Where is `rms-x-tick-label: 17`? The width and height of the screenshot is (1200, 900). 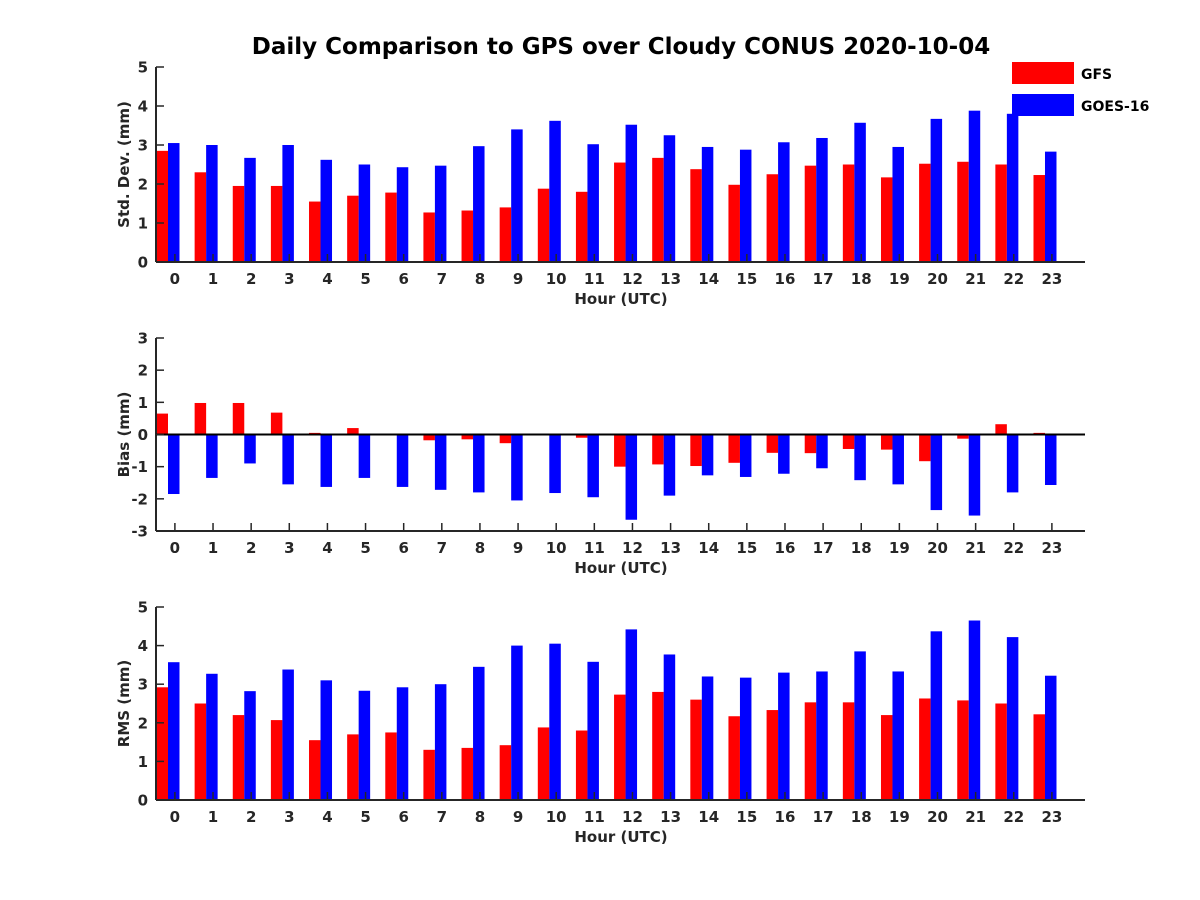
rms-x-tick-label: 17 is located at coordinates (823, 817).